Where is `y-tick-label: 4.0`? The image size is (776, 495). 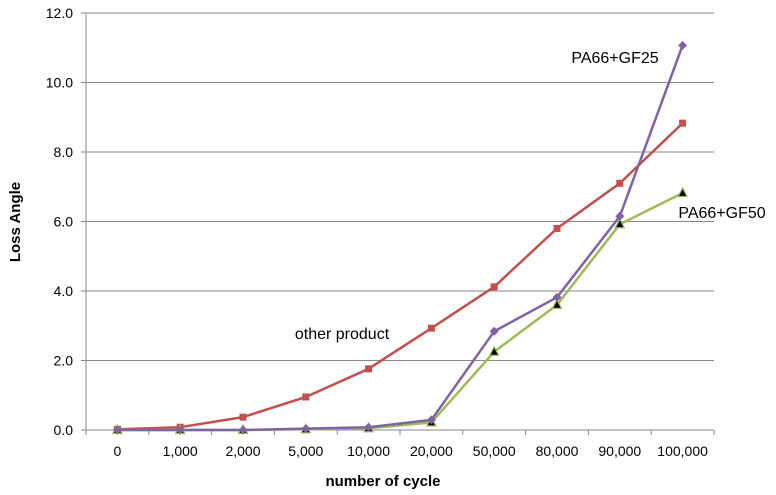 y-tick-label: 4.0 is located at coordinates (64, 291).